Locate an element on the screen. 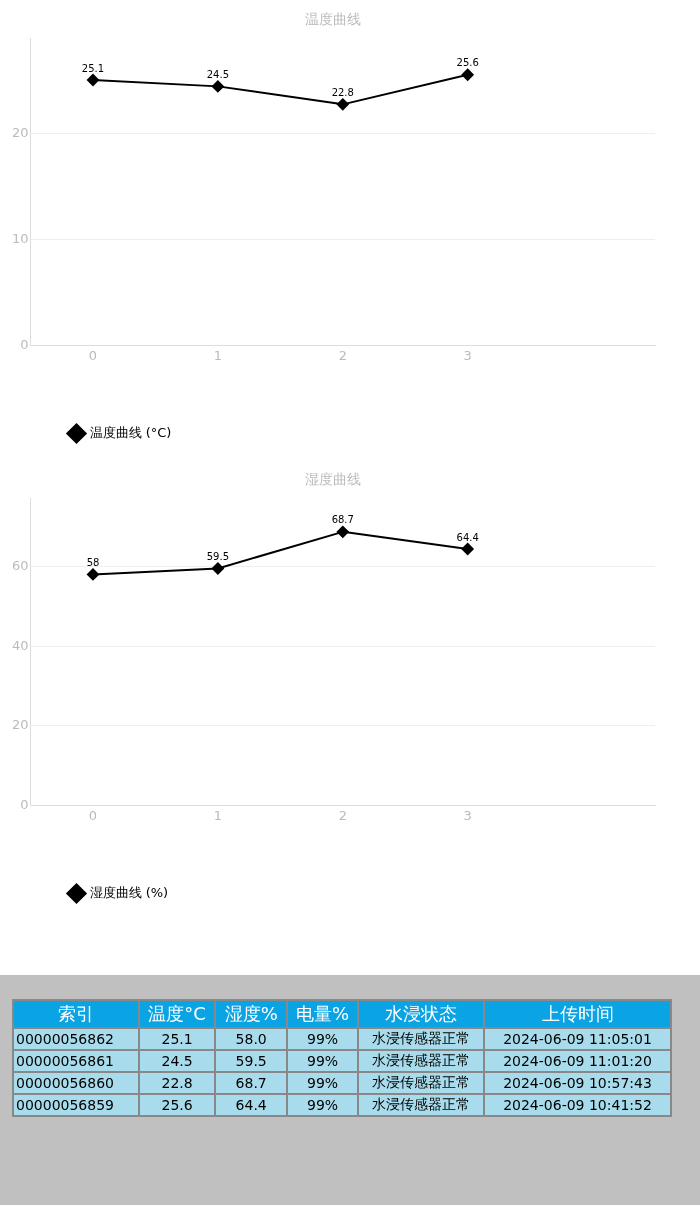 The image size is (700, 1205). text: 2024-06-09 10:57:43 is located at coordinates (577, 1083).